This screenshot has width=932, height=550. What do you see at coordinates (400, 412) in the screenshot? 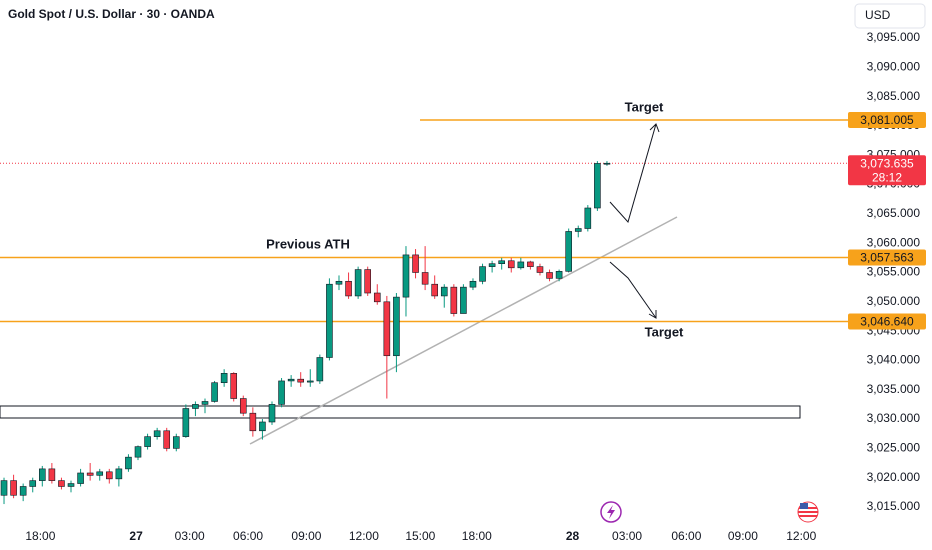
I see `zone-box` at bounding box center [400, 412].